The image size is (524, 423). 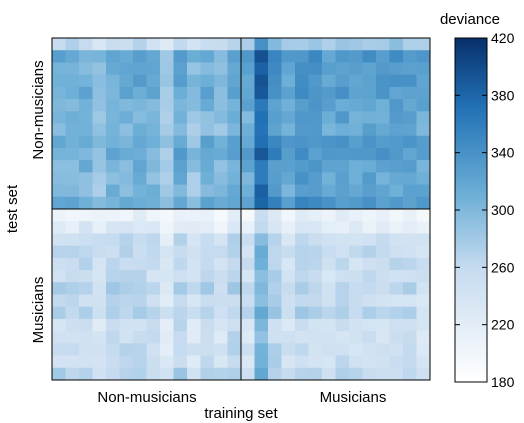 What do you see at coordinates (503, 95) in the screenshot?
I see `colorbar-tick-label: 380` at bounding box center [503, 95].